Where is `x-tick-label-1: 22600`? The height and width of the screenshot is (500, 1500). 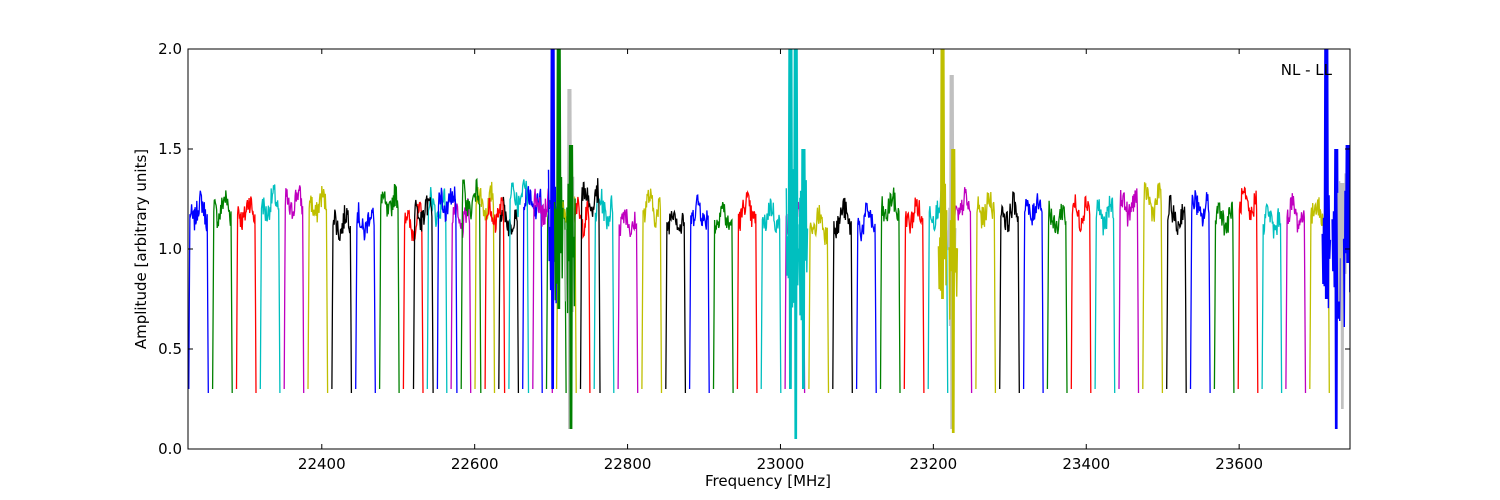 x-tick-label-1: 22600 is located at coordinates (475, 464).